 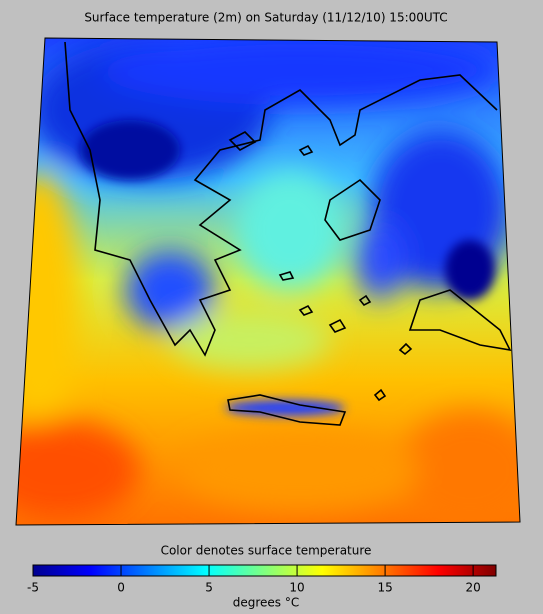 What do you see at coordinates (264, 570) in the screenshot?
I see `colorbar` at bounding box center [264, 570].